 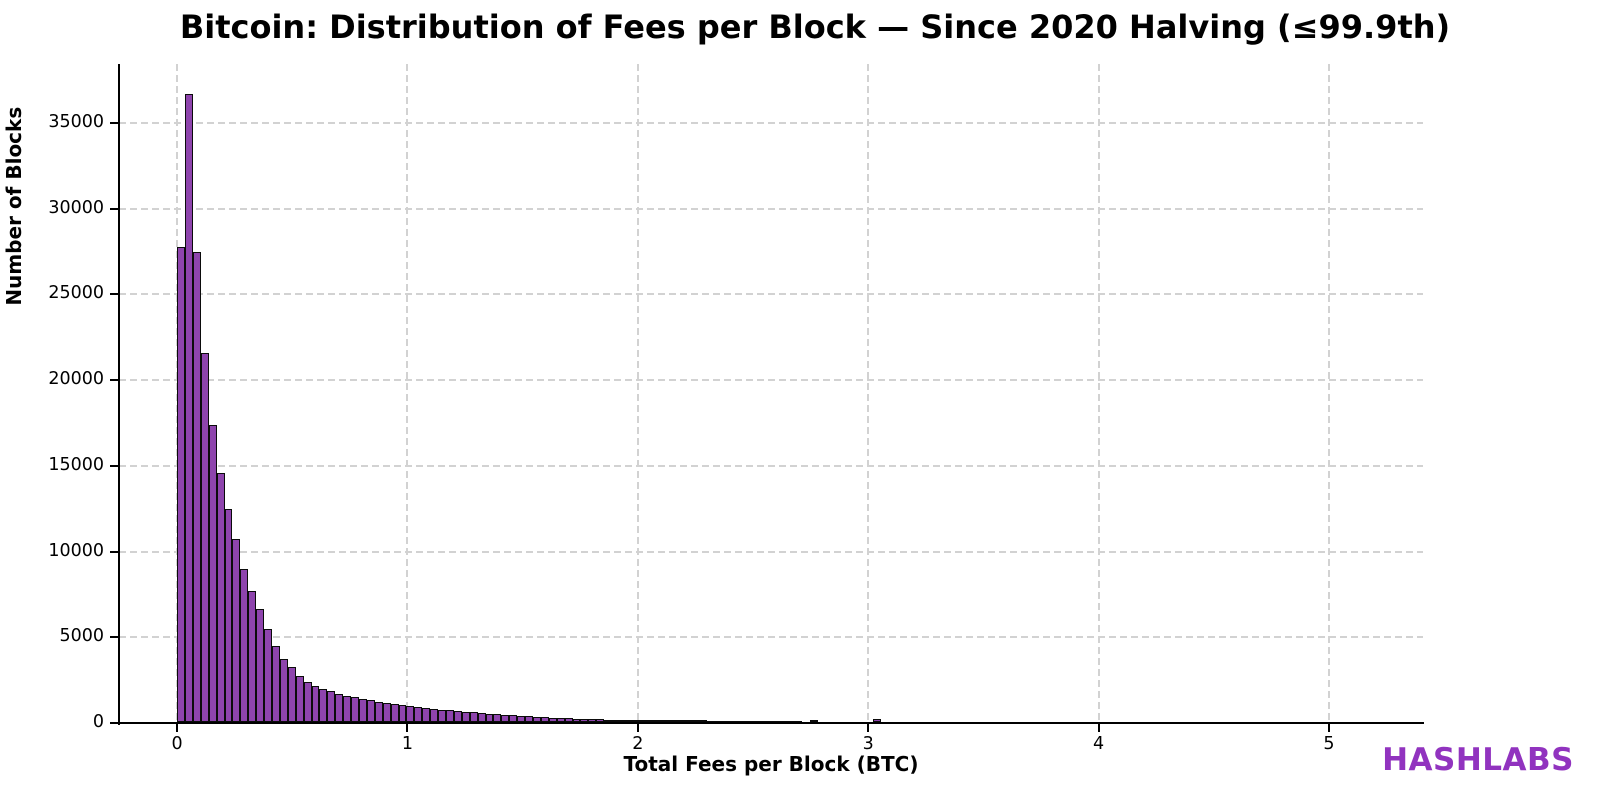 What do you see at coordinates (76, 550) in the screenshot?
I see `y-tick-label: 10000` at bounding box center [76, 550].